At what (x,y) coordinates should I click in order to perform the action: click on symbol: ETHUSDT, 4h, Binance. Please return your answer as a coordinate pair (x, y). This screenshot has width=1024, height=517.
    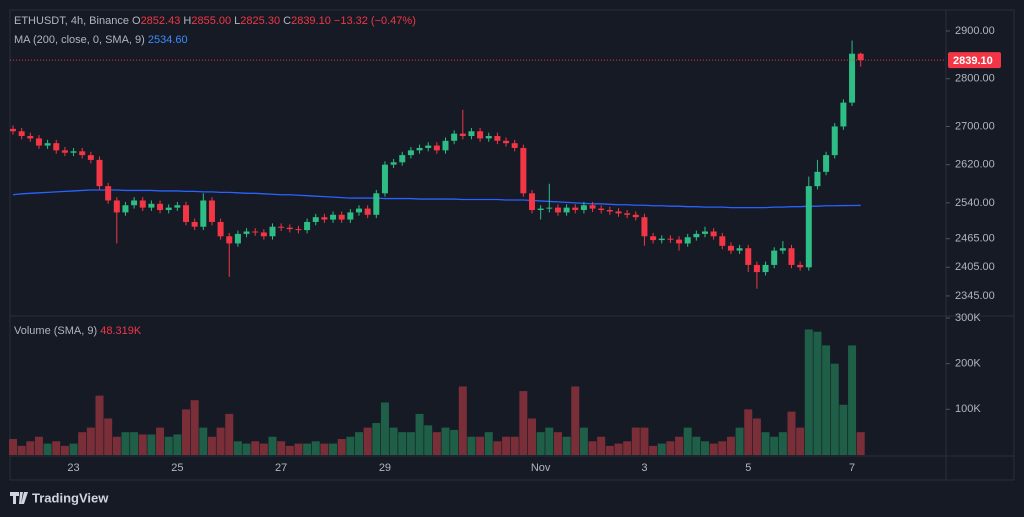
    Looking at the image, I should click on (71, 21).